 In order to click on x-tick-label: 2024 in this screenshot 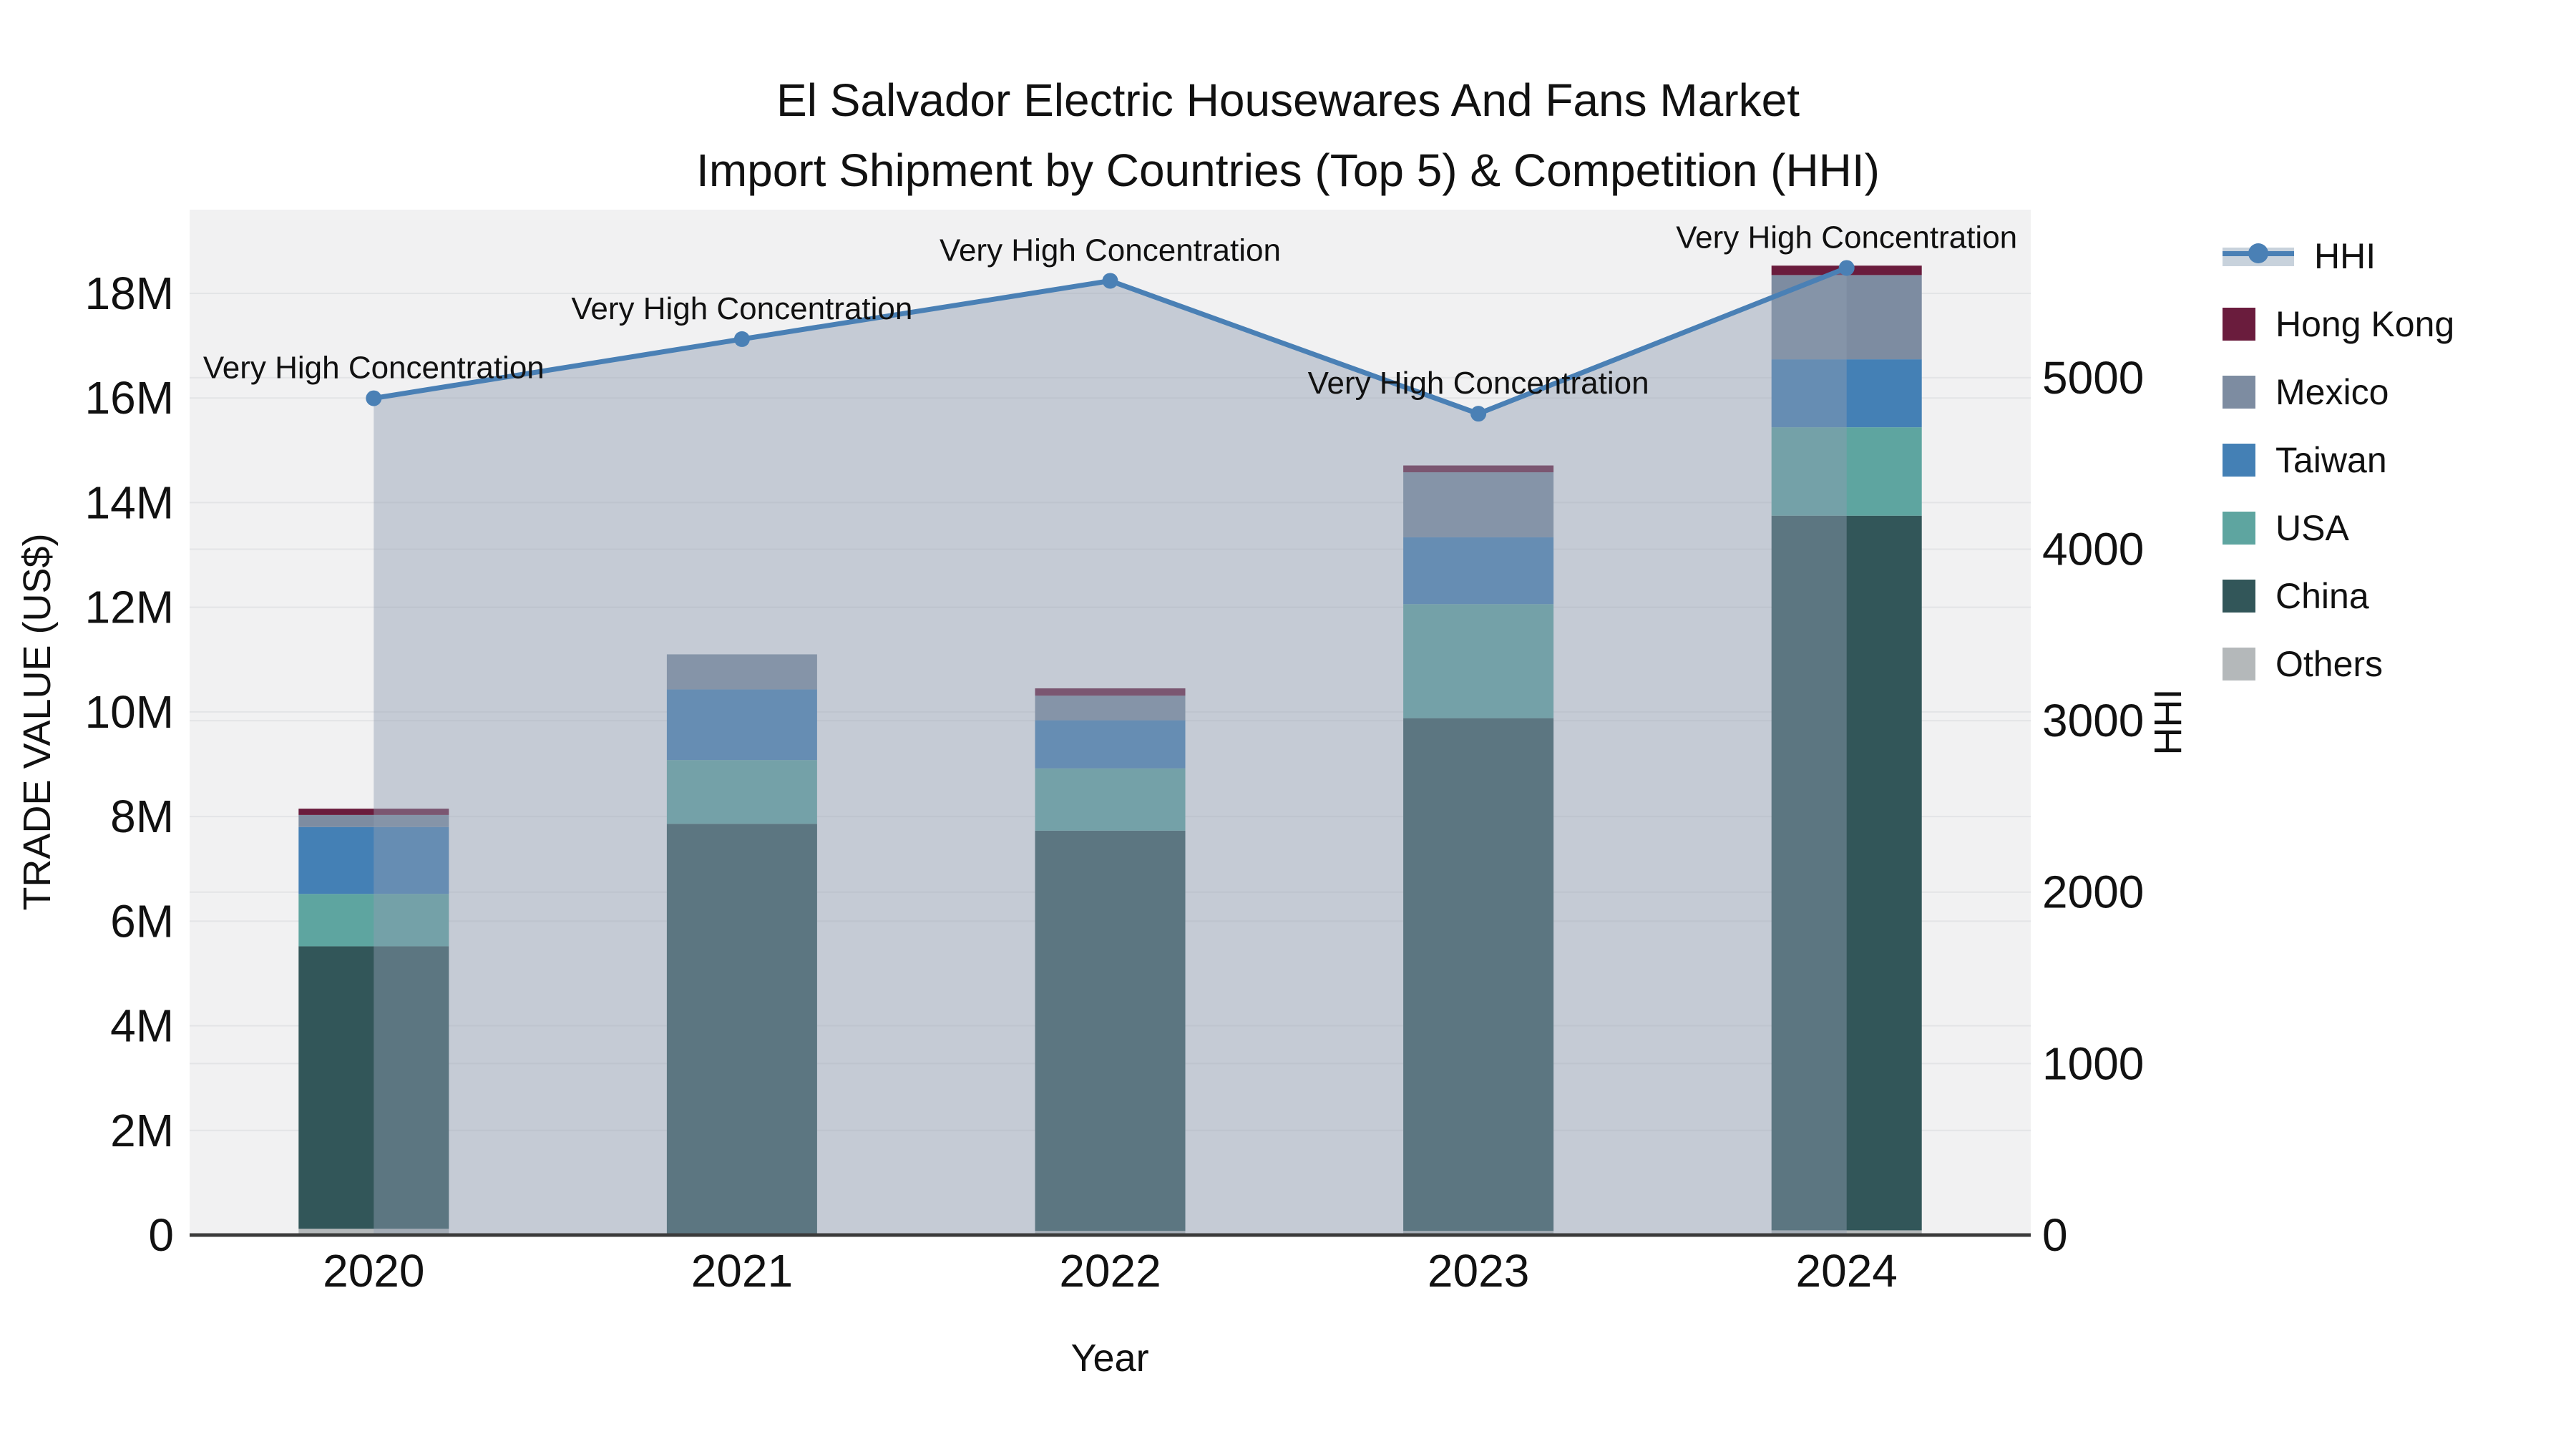, I will do `click(1847, 1271)`.